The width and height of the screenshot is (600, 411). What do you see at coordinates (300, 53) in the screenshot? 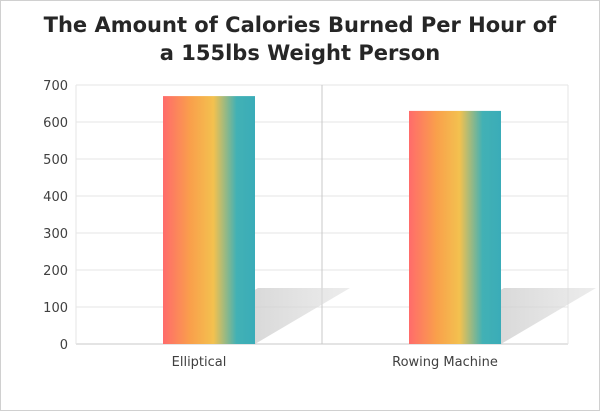
I see `chart-title-line-2: a 155lbs Weight Person` at bounding box center [300, 53].